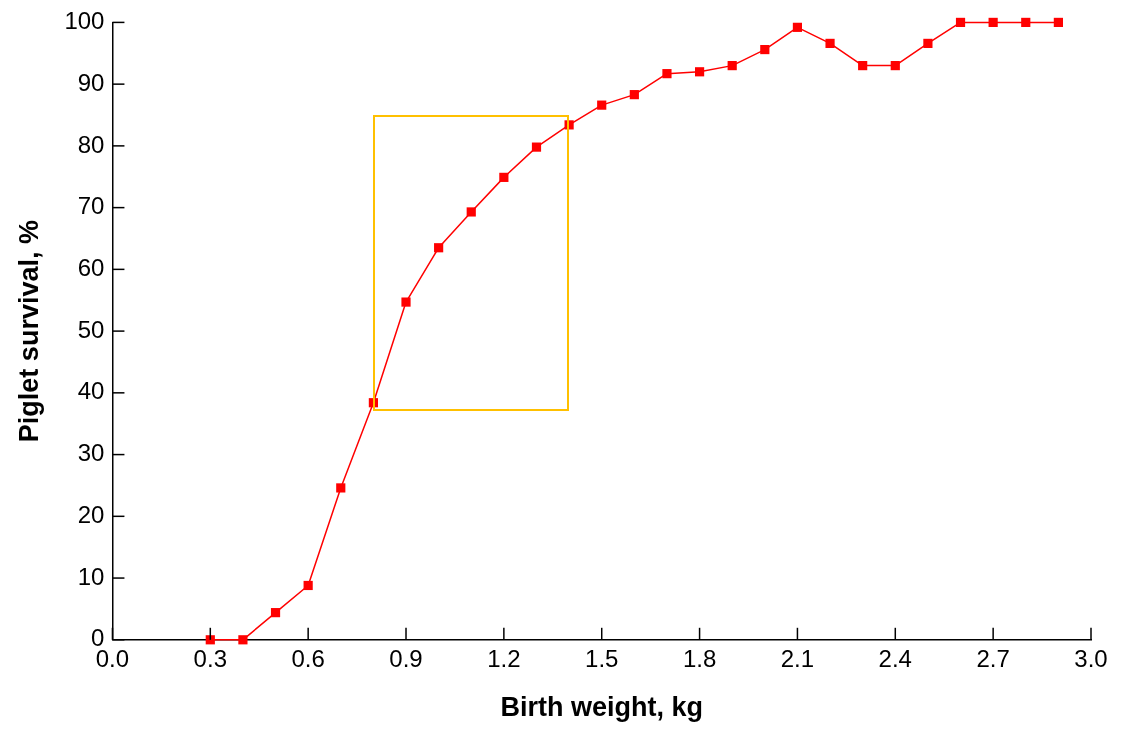  Describe the element at coordinates (601, 707) in the screenshot. I see `x-axis-title: Birth weight, kg` at that location.